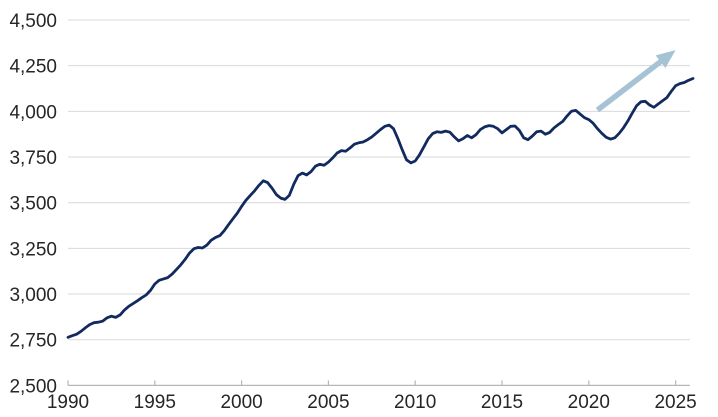  I want to click on x-axis, so click(378, 383).